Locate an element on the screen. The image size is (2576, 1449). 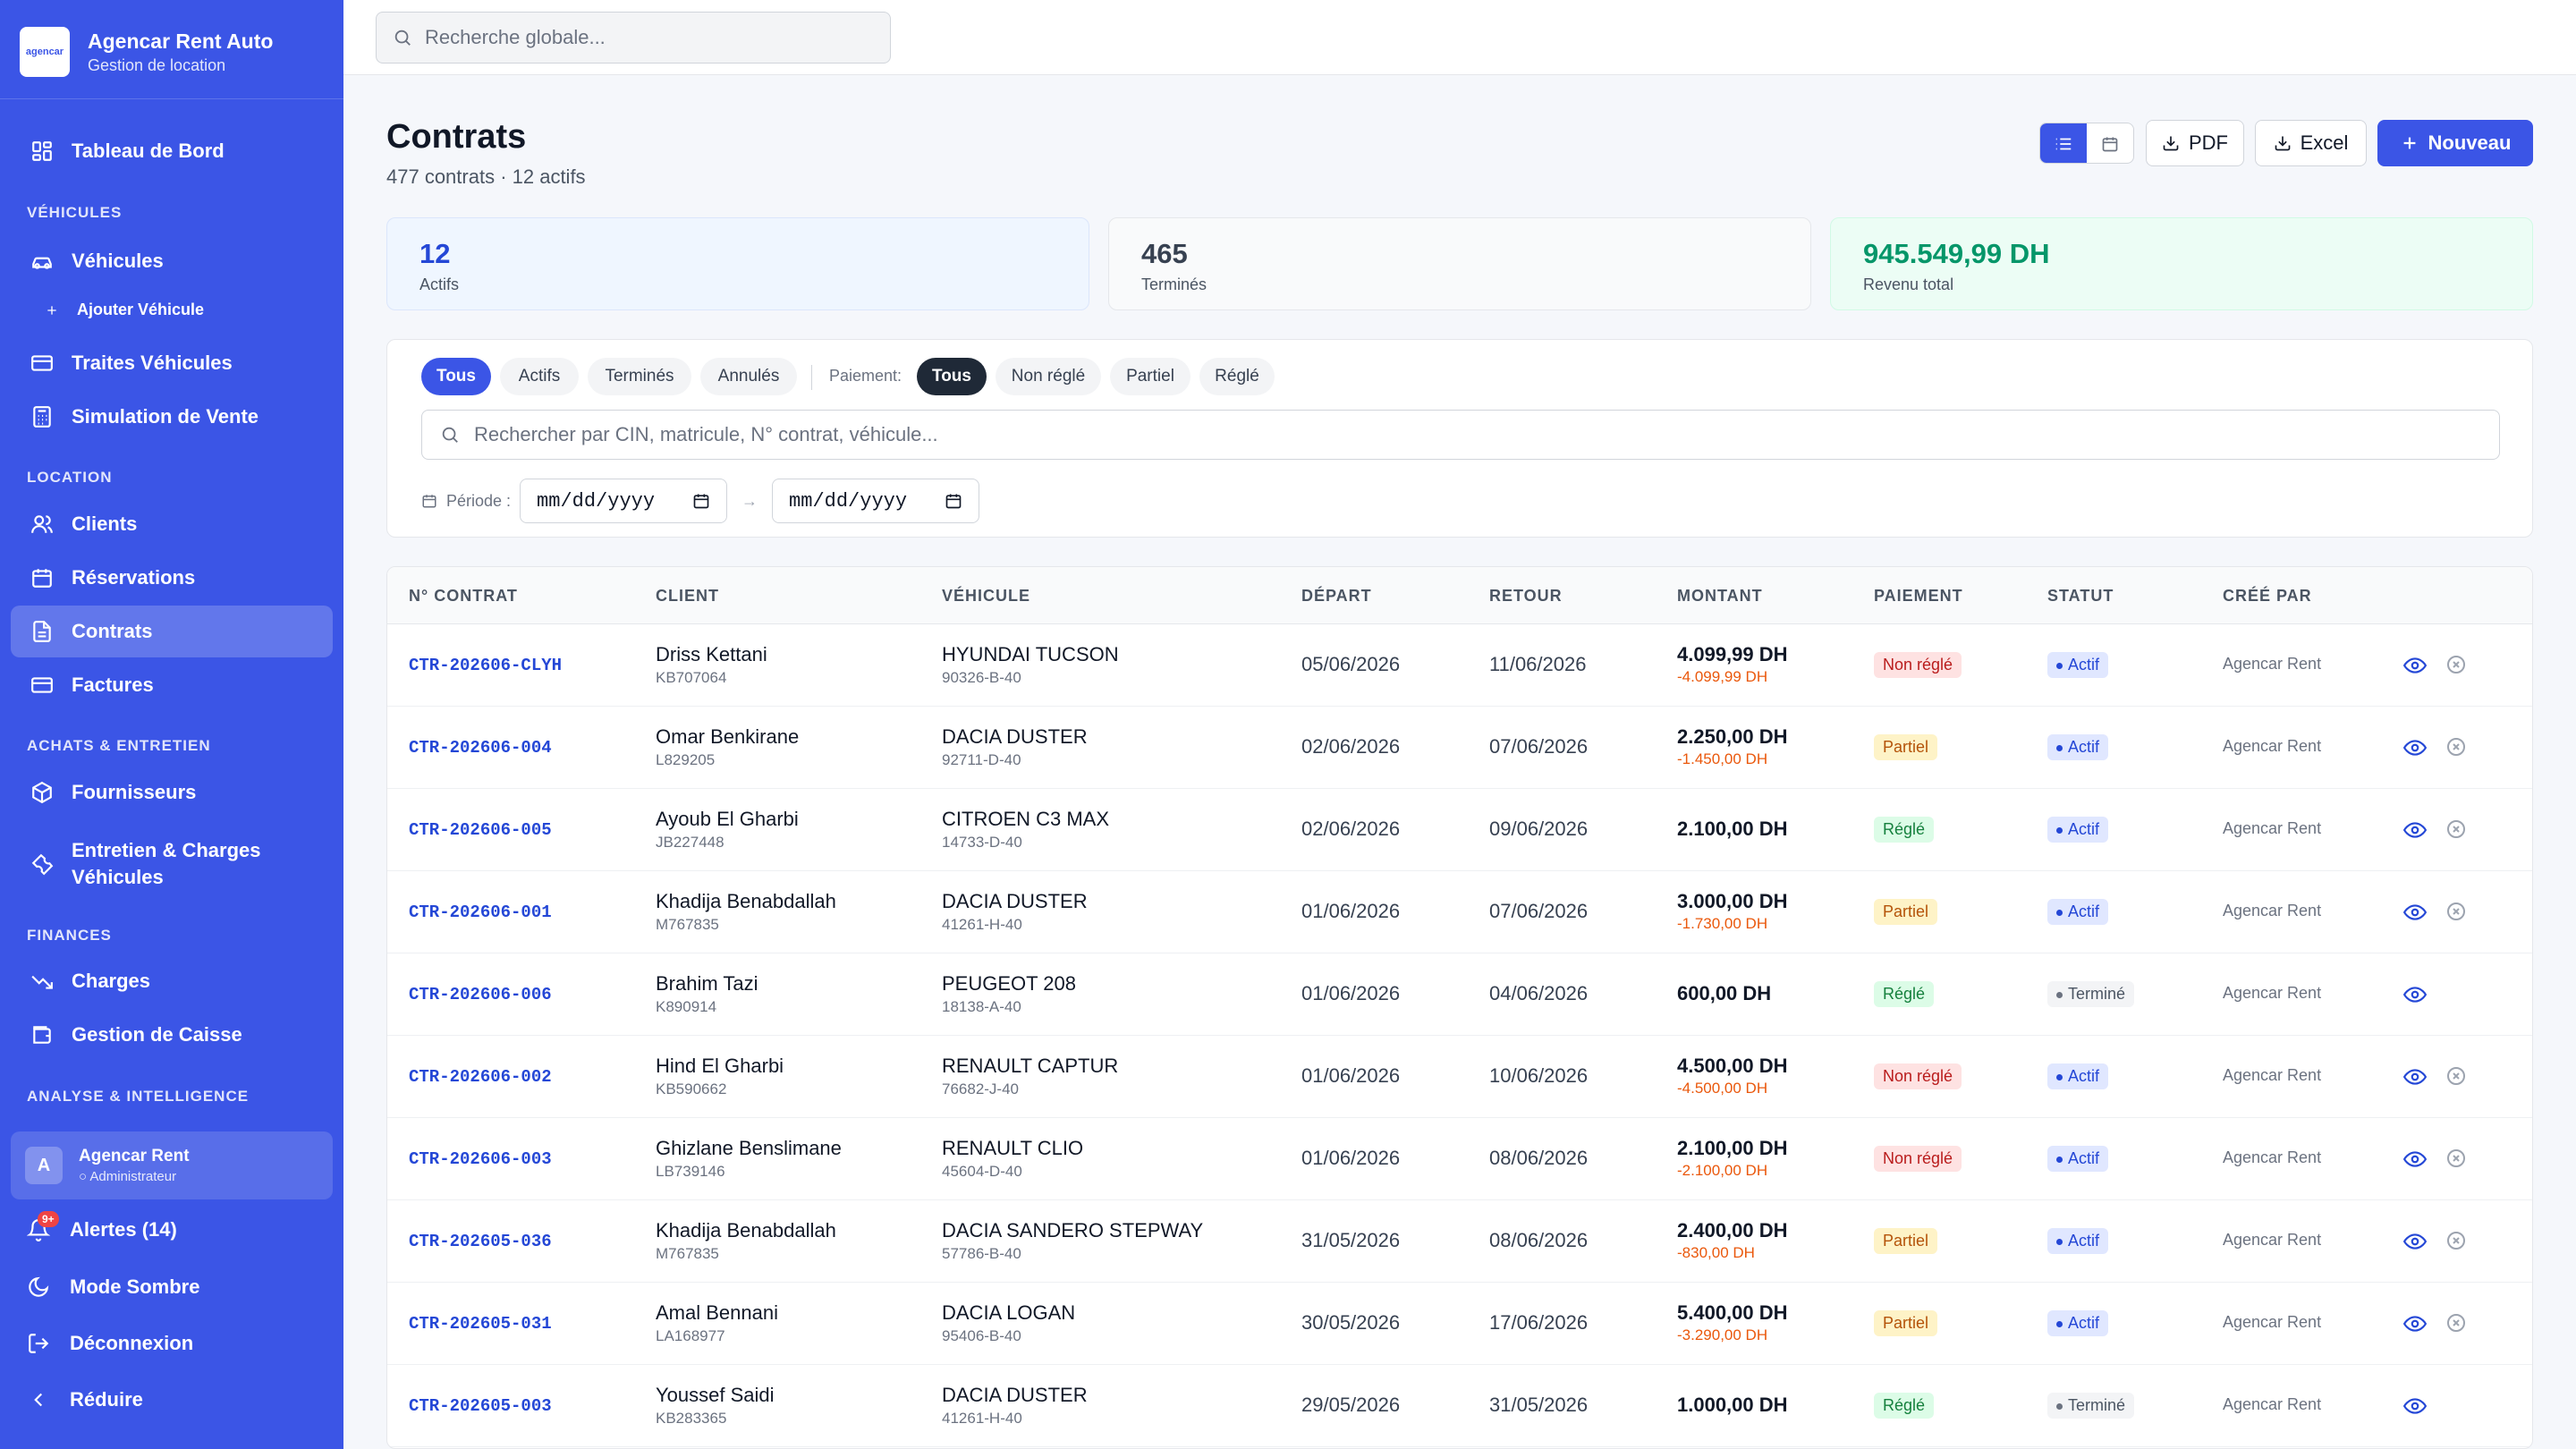
sidebar-item-factures: Factures is located at coordinates (172, 685).